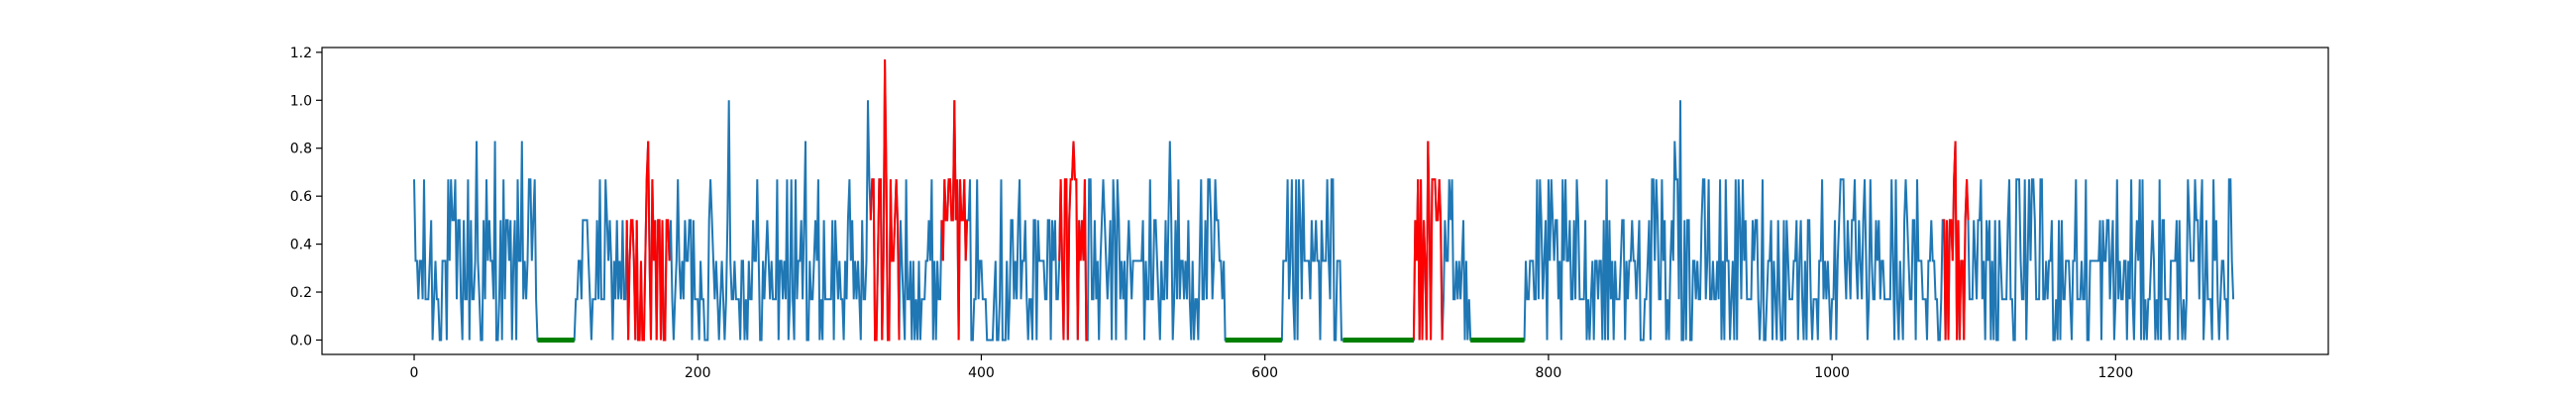 The width and height of the screenshot is (2576, 396). I want to click on y-tick-label: 0.2, so click(301, 293).